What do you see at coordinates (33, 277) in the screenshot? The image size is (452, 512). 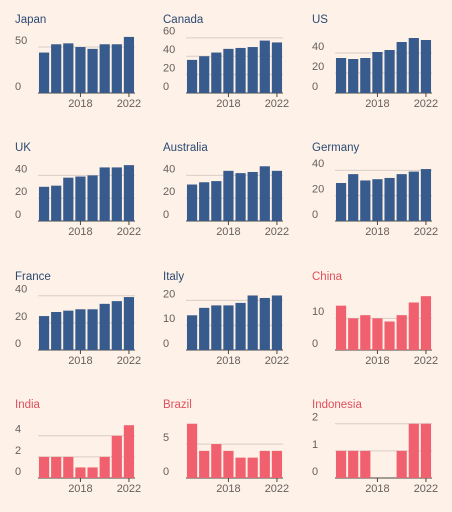 I see `panel-title: France` at bounding box center [33, 277].